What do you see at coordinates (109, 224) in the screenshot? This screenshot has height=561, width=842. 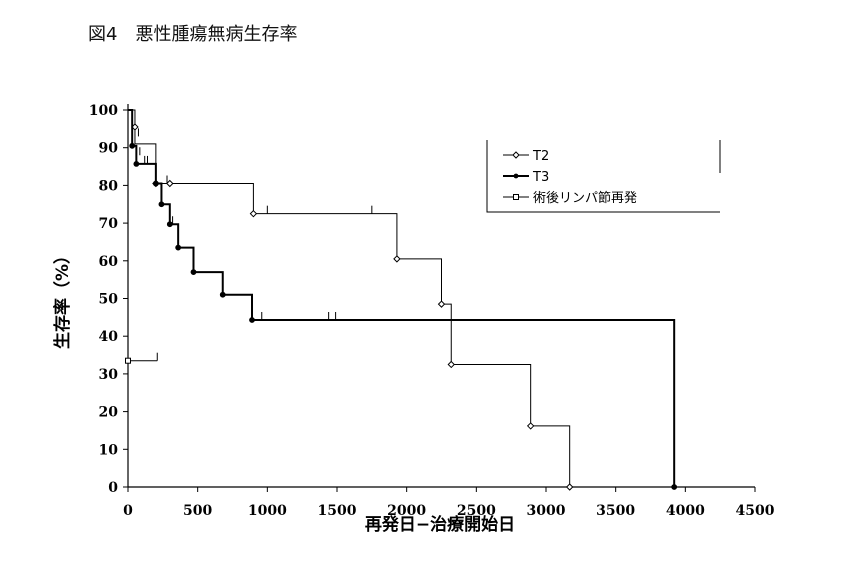 I see `y-tick-label: 70` at bounding box center [109, 224].